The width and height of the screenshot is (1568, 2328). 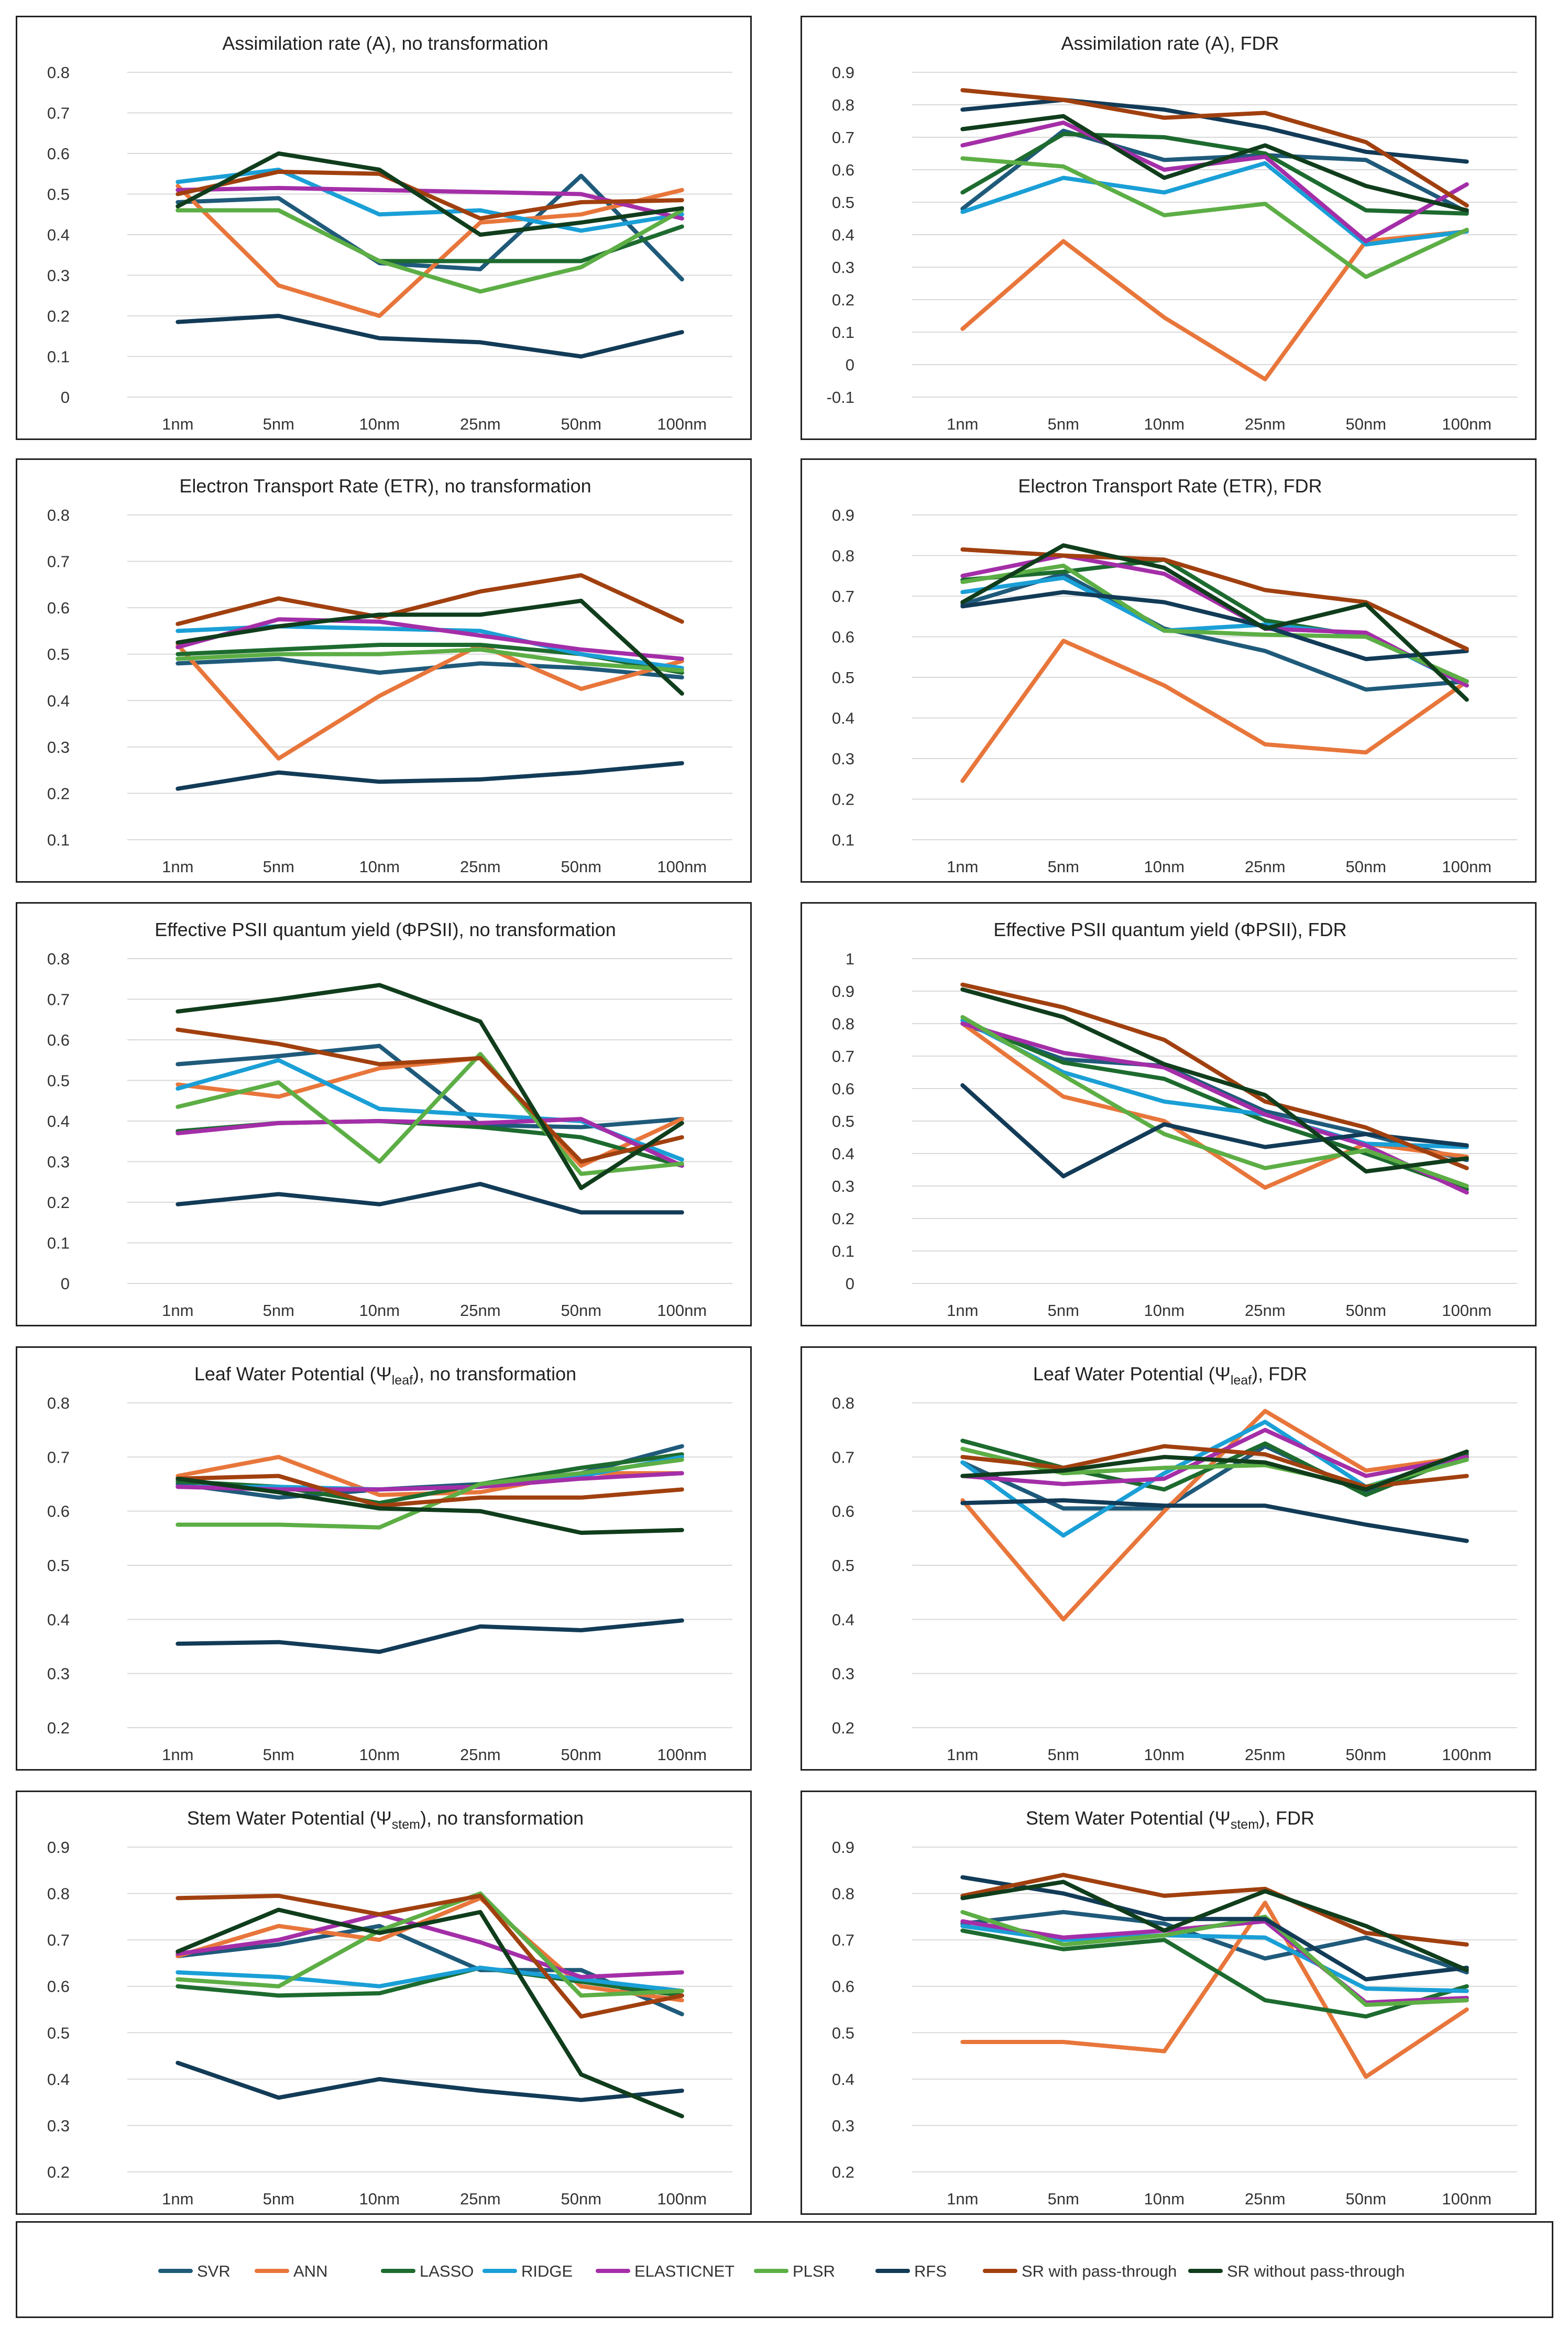 I want to click on series-line-rfs, so click(x=1214, y=626).